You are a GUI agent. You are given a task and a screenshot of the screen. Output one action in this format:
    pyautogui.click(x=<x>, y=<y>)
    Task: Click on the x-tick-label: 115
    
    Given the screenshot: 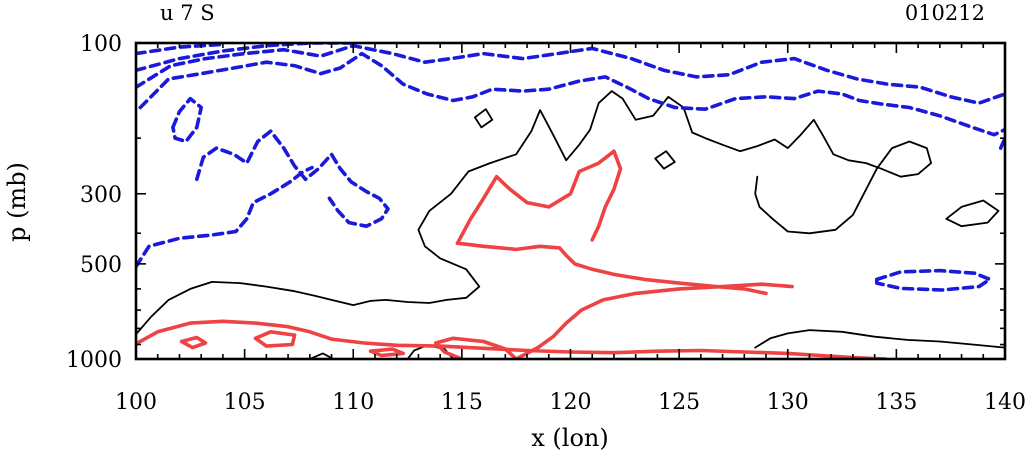 What is the action you would take?
    pyautogui.click(x=462, y=402)
    